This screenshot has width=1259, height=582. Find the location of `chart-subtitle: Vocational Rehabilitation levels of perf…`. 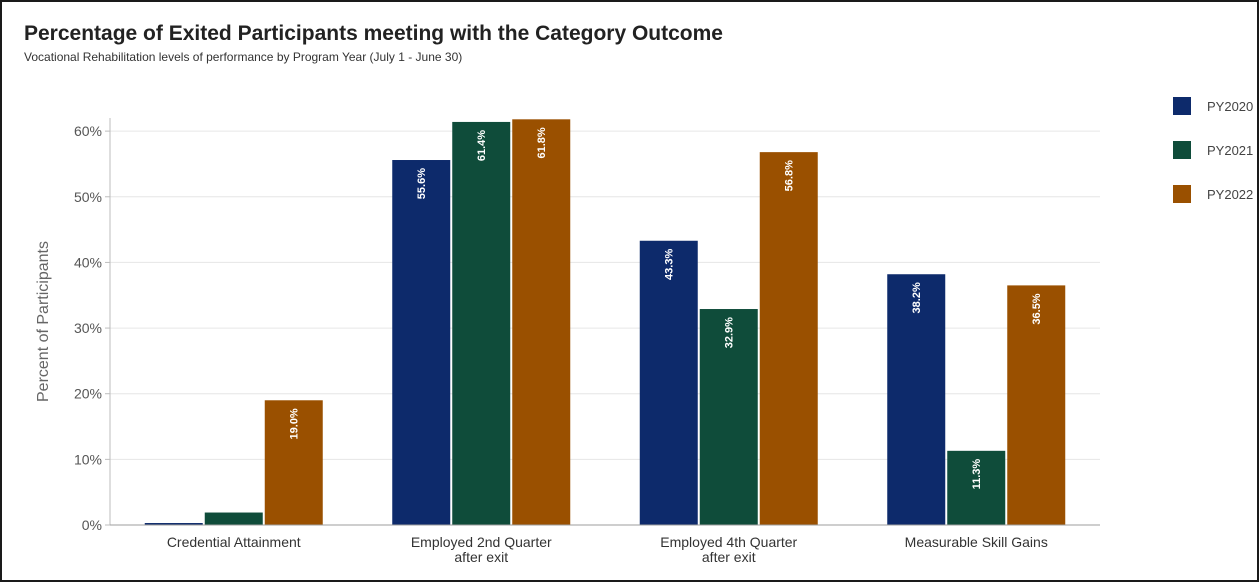

chart-subtitle: Vocational Rehabilitation levels of perf… is located at coordinates (243, 57).